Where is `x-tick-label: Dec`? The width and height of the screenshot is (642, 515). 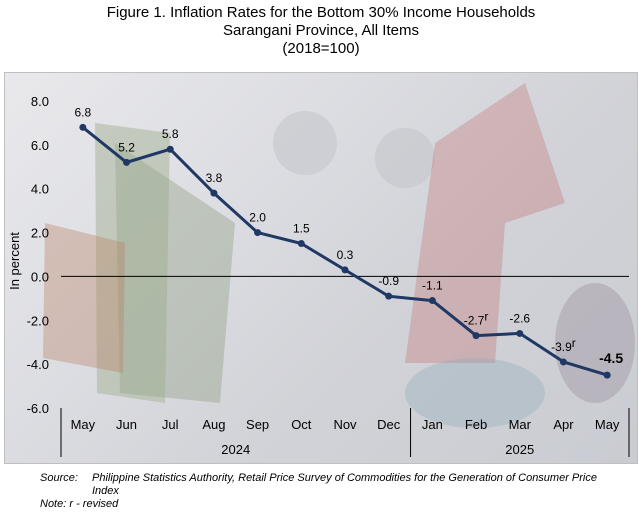
x-tick-label: Dec is located at coordinates (389, 424).